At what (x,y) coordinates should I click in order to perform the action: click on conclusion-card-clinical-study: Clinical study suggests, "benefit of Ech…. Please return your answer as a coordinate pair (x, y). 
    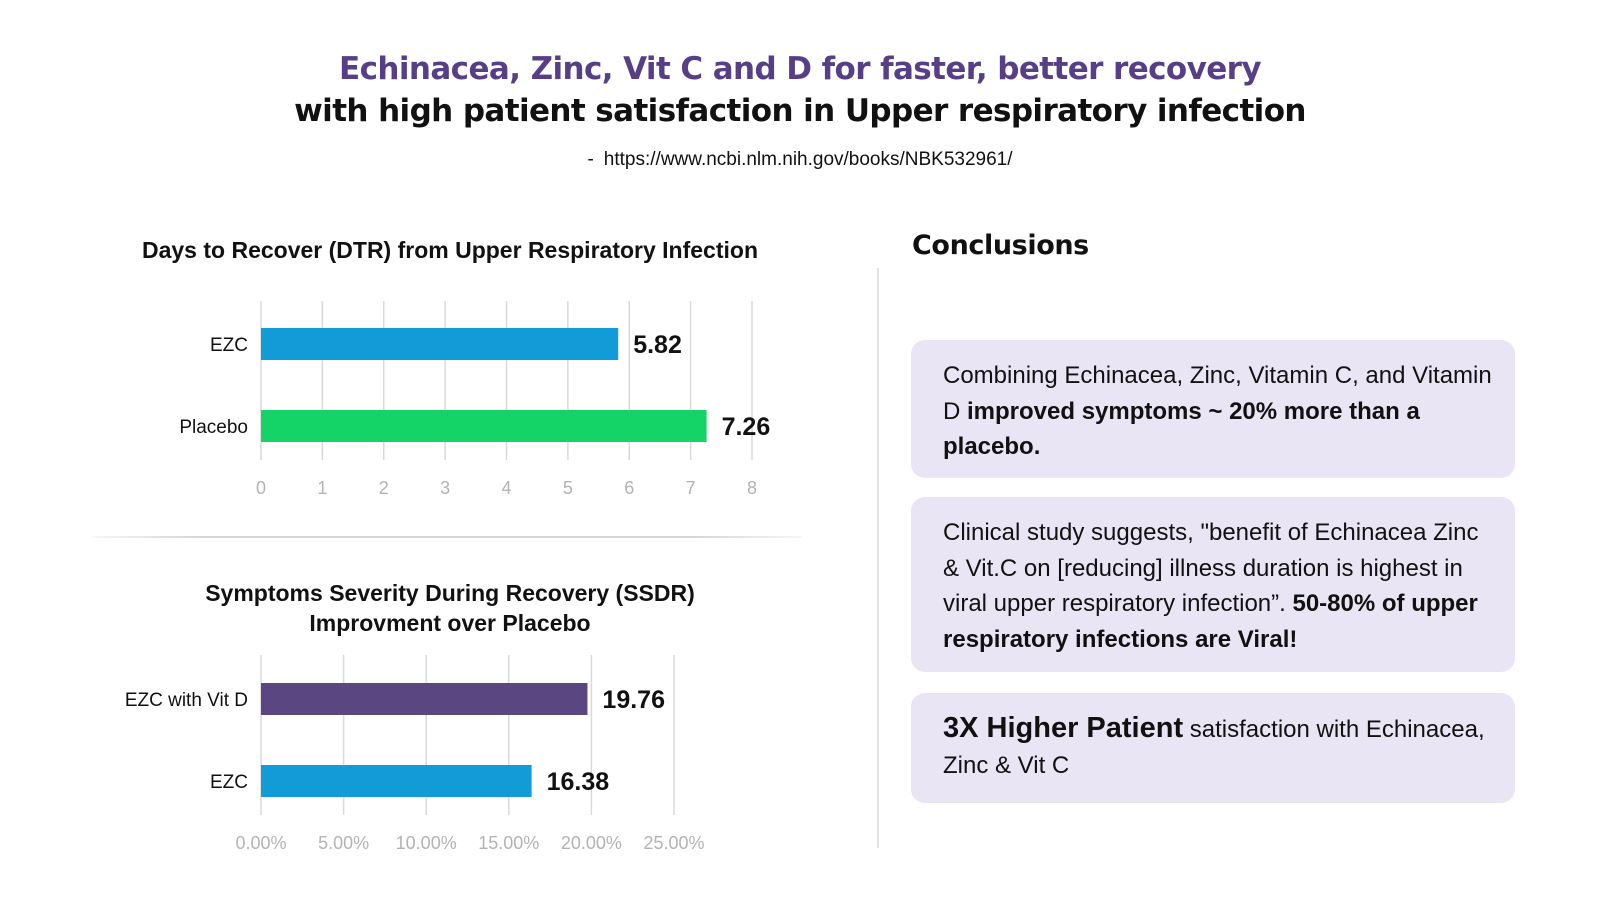
    Looking at the image, I should click on (1213, 584).